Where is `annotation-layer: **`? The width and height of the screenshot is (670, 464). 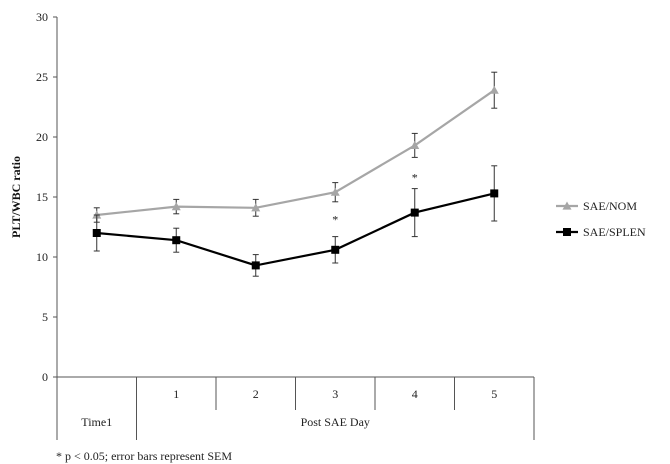 annotation-layer: ** is located at coordinates (375, 198).